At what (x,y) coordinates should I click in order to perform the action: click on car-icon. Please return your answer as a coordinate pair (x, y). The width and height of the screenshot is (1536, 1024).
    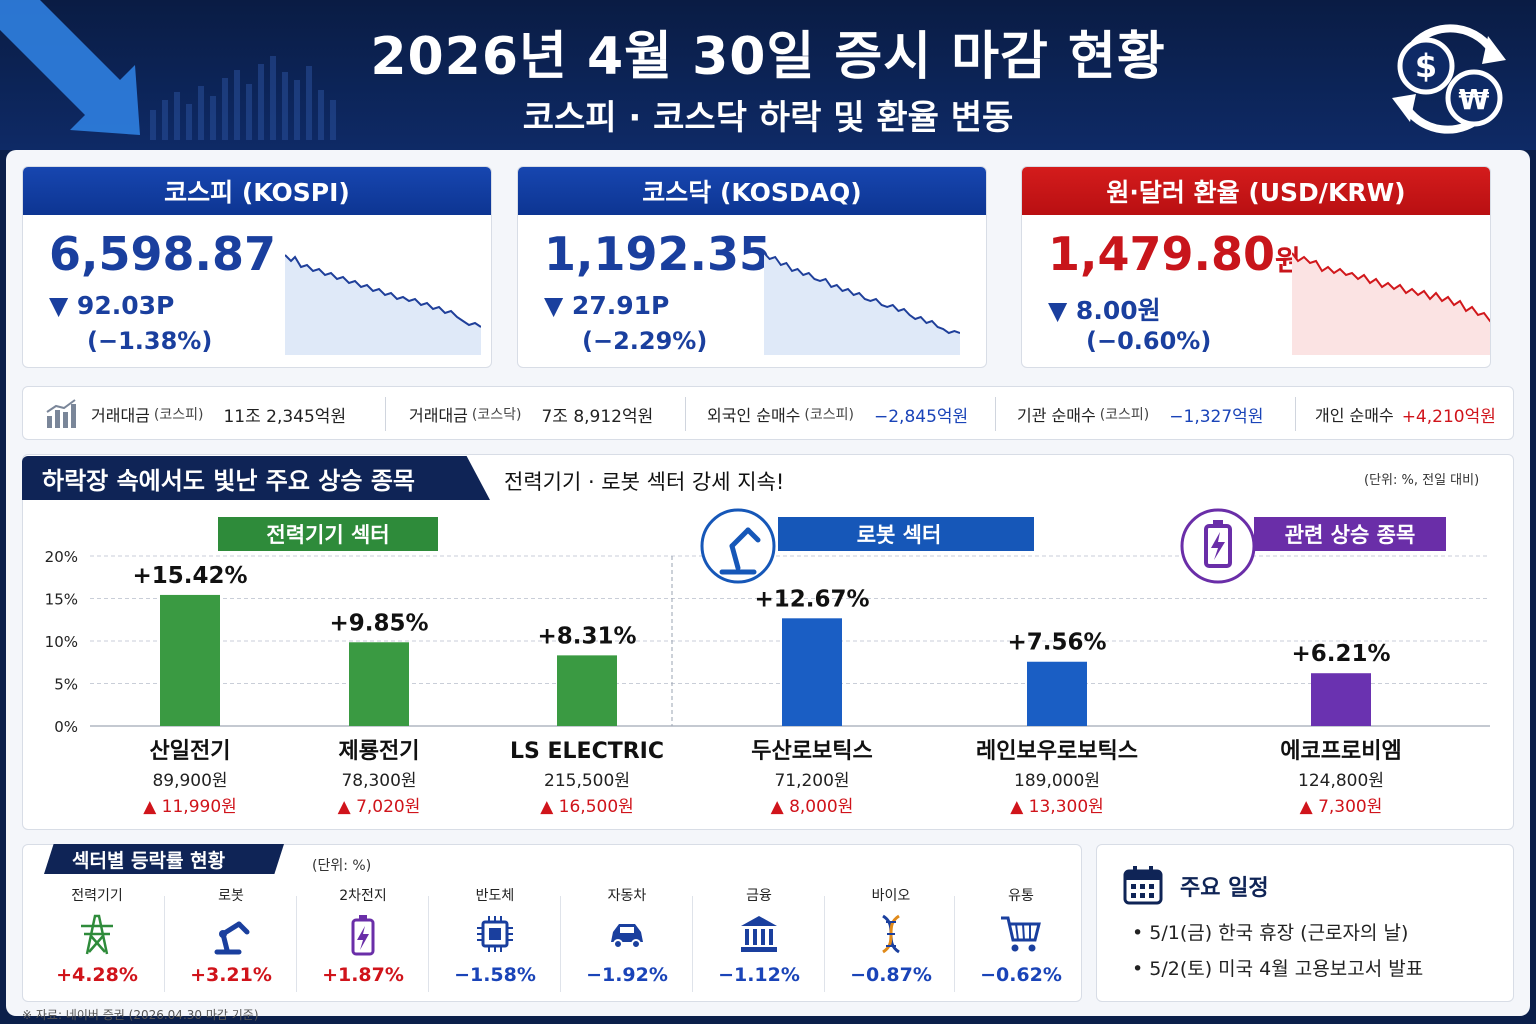
    Looking at the image, I should click on (627, 936).